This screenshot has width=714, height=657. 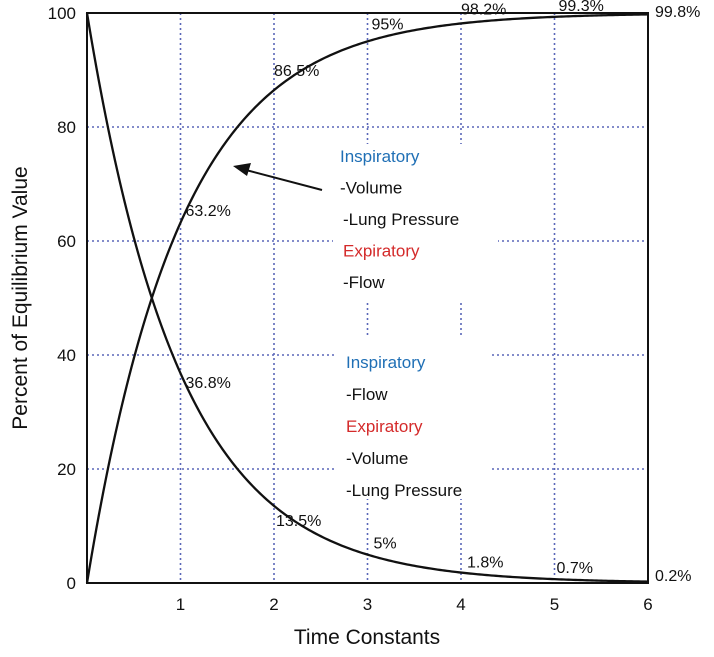 I want to click on arrow-head-icon, so click(x=242, y=169).